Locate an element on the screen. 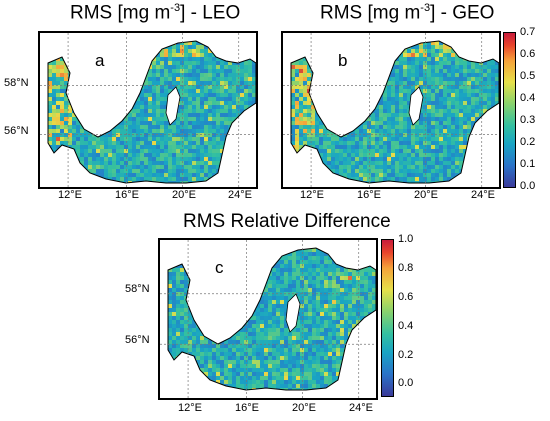 The image size is (550, 421). lon-tick-12-a: 12°E is located at coordinates (70, 195).